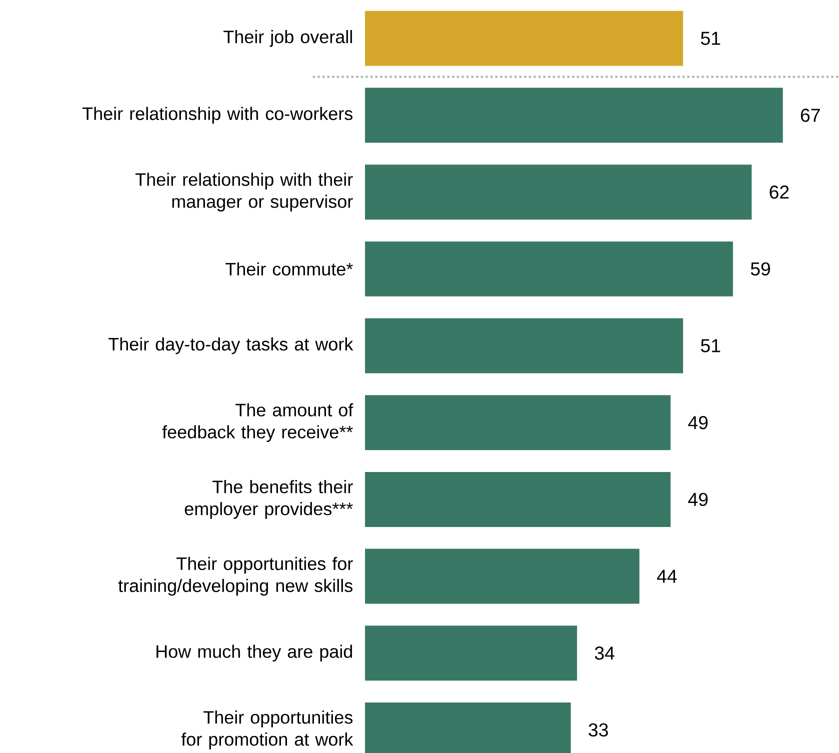 Image resolution: width=839 pixels, height=753 pixels. What do you see at coordinates (267, 730) in the screenshot?
I see `y-tick-label: Their opportunities for promotion at work` at bounding box center [267, 730].